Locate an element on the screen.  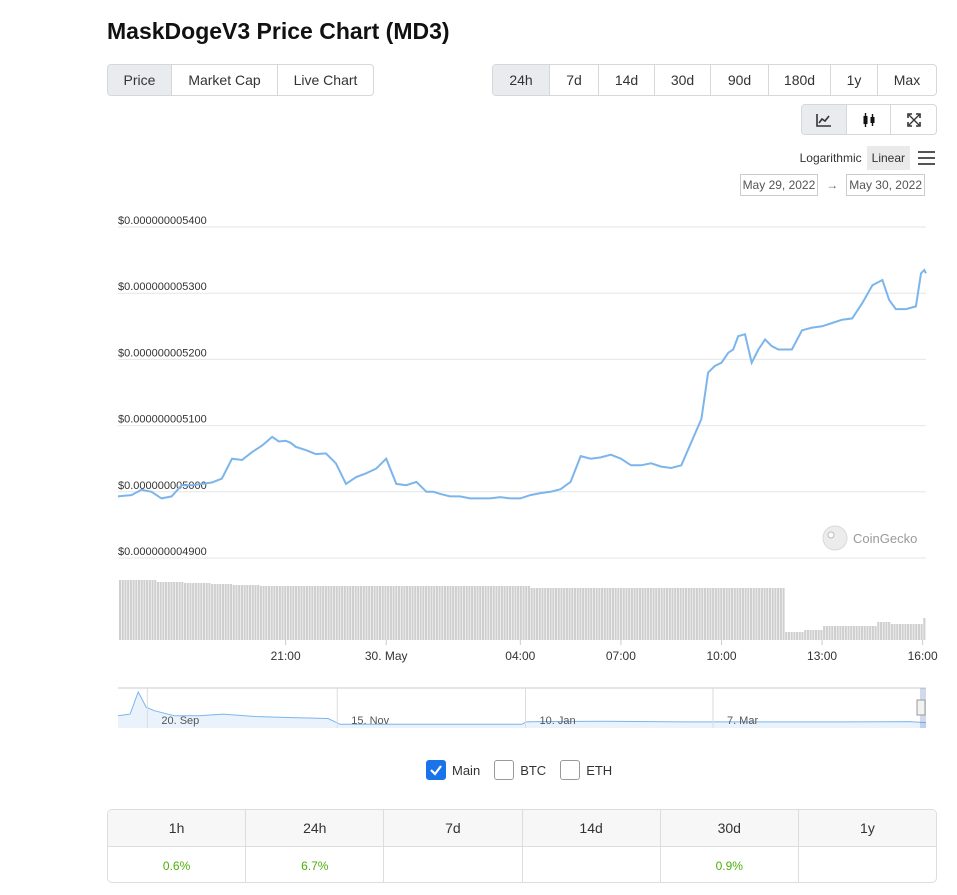
tab-live-chart: Live Chart is located at coordinates (325, 80).